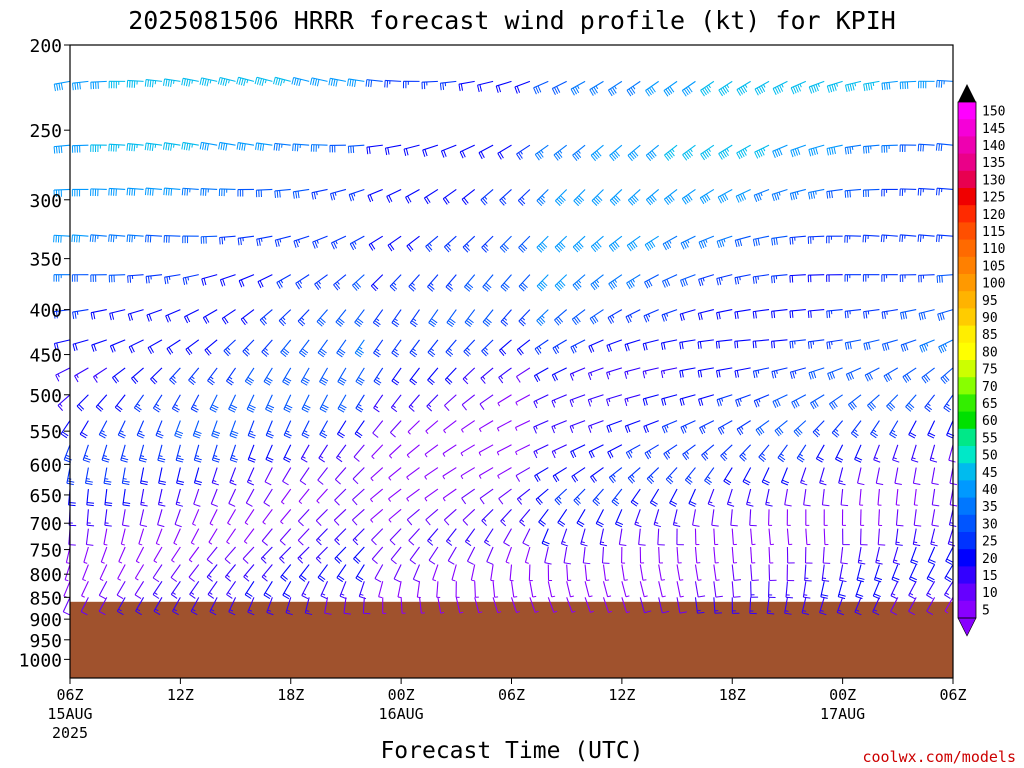  I want to click on ground-fill, so click(511, 639).